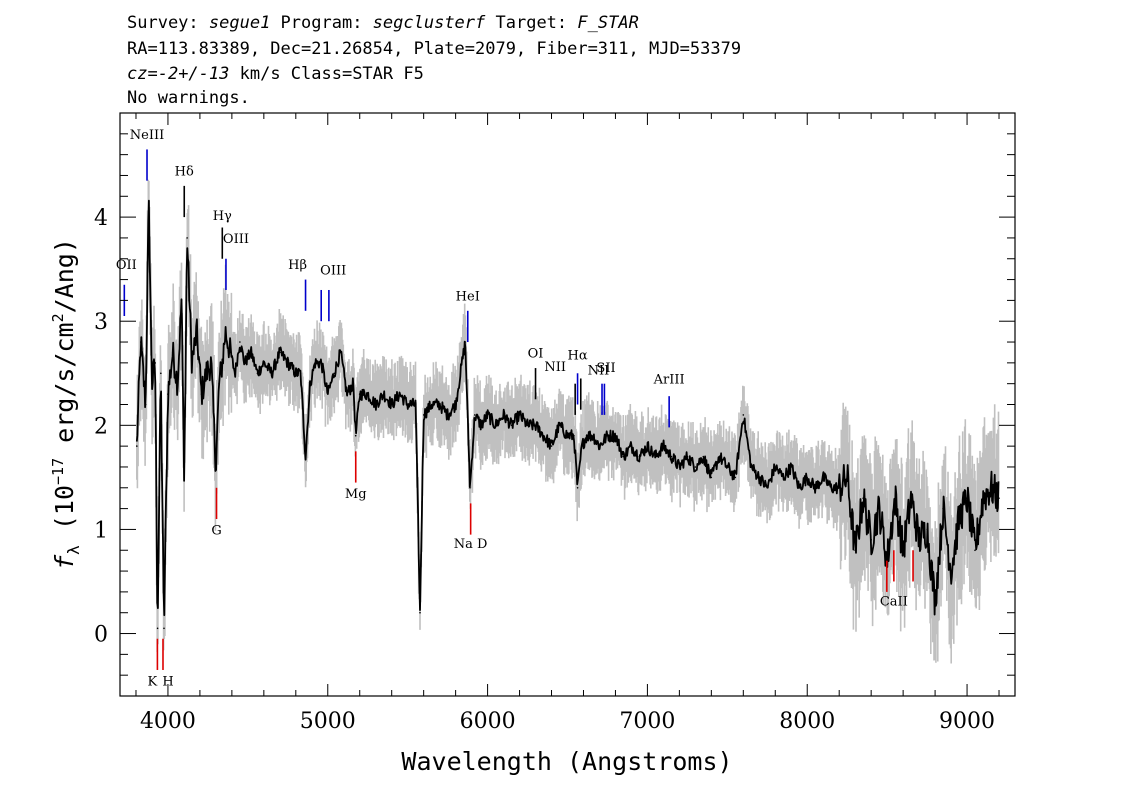 The image size is (1134, 810). I want to click on x-tick-label: 9000, so click(967, 721).